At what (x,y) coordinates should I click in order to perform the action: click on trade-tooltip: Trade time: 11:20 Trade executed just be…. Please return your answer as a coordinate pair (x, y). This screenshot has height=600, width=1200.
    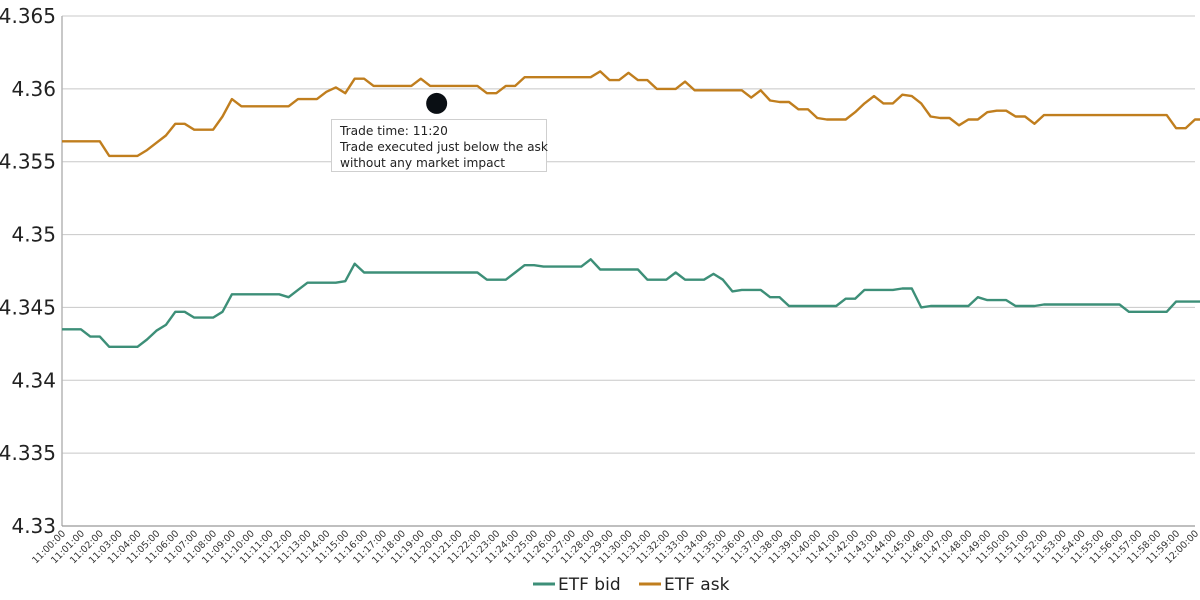
    Looking at the image, I should click on (439, 145).